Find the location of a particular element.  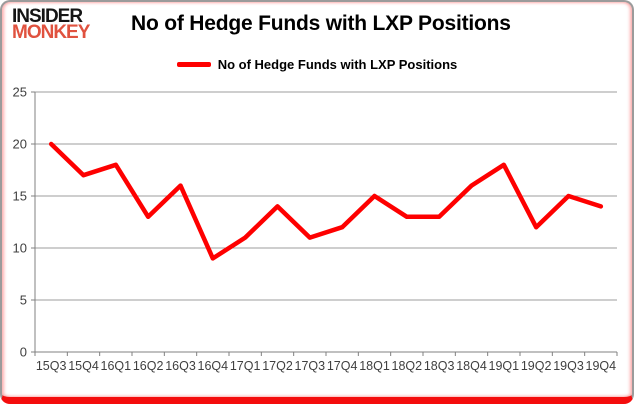

x-axis-label: 18Q1 is located at coordinates (374, 366).